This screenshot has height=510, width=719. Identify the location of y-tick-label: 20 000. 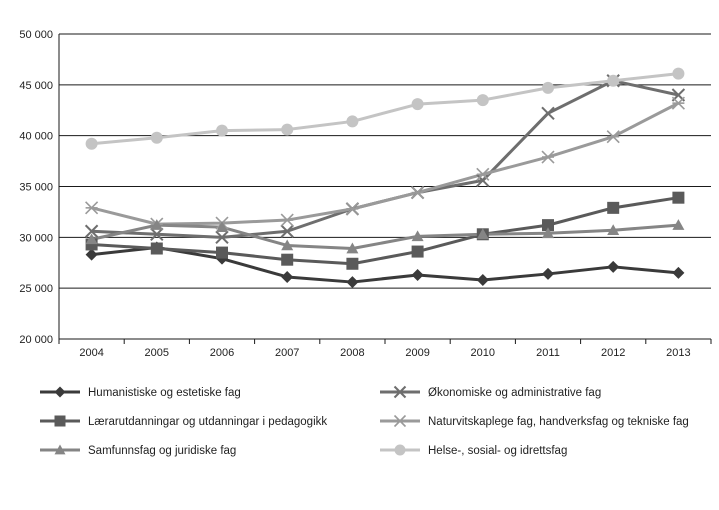
(36, 340).